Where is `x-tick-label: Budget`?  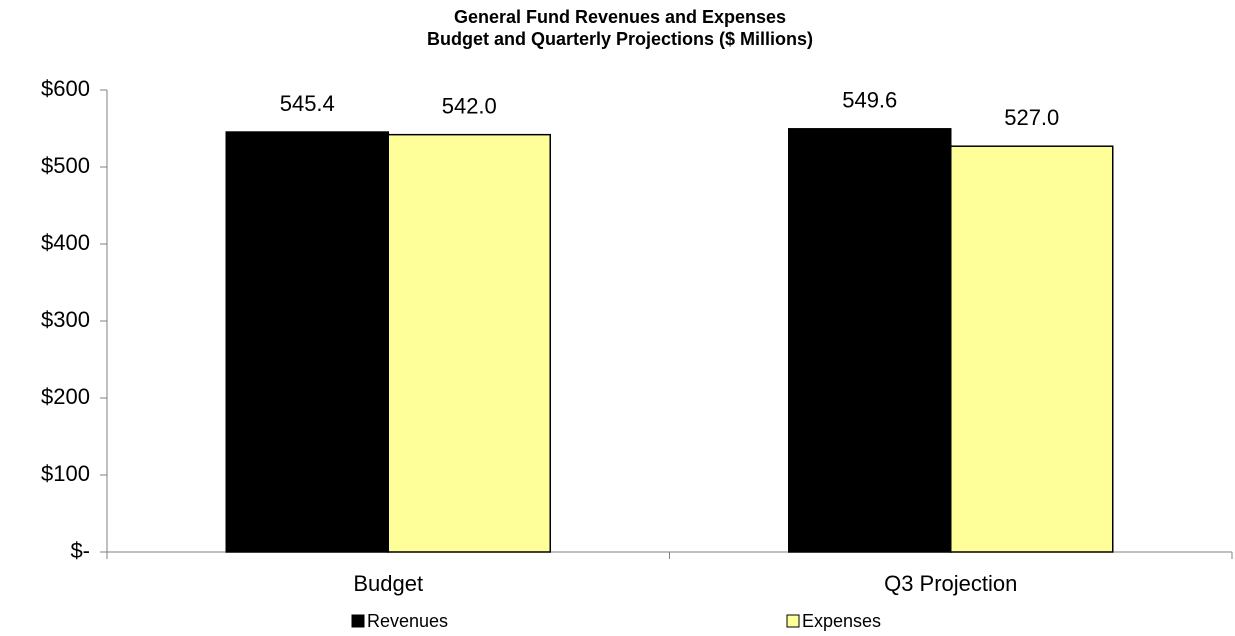
x-tick-label: Budget is located at coordinates (388, 583).